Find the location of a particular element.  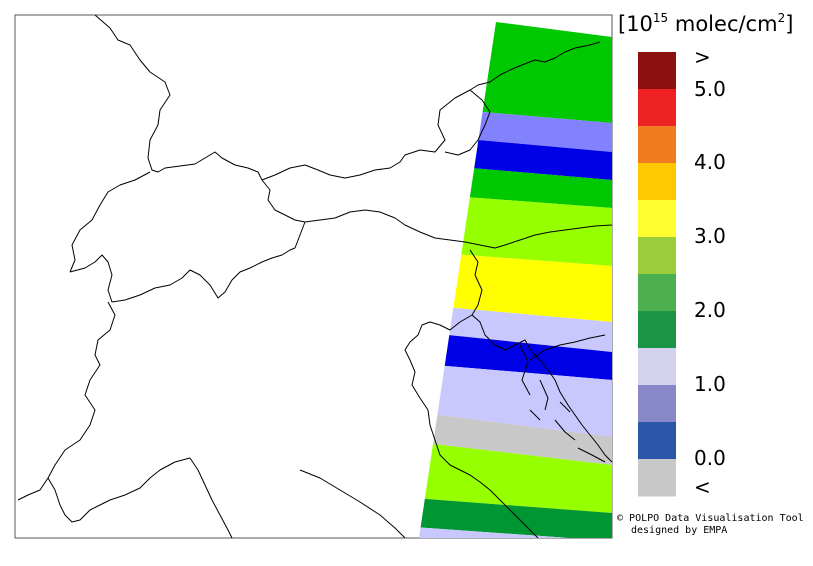

coast-adriatic-east is located at coordinates (541, 388).